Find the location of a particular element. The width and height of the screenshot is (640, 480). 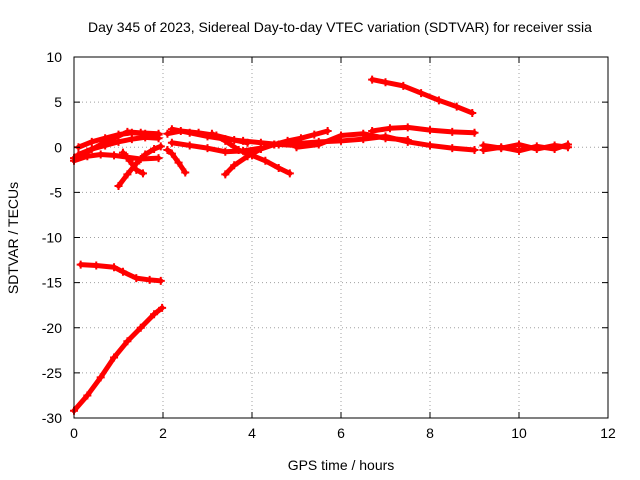

x-tick-label: 2 is located at coordinates (163, 433).